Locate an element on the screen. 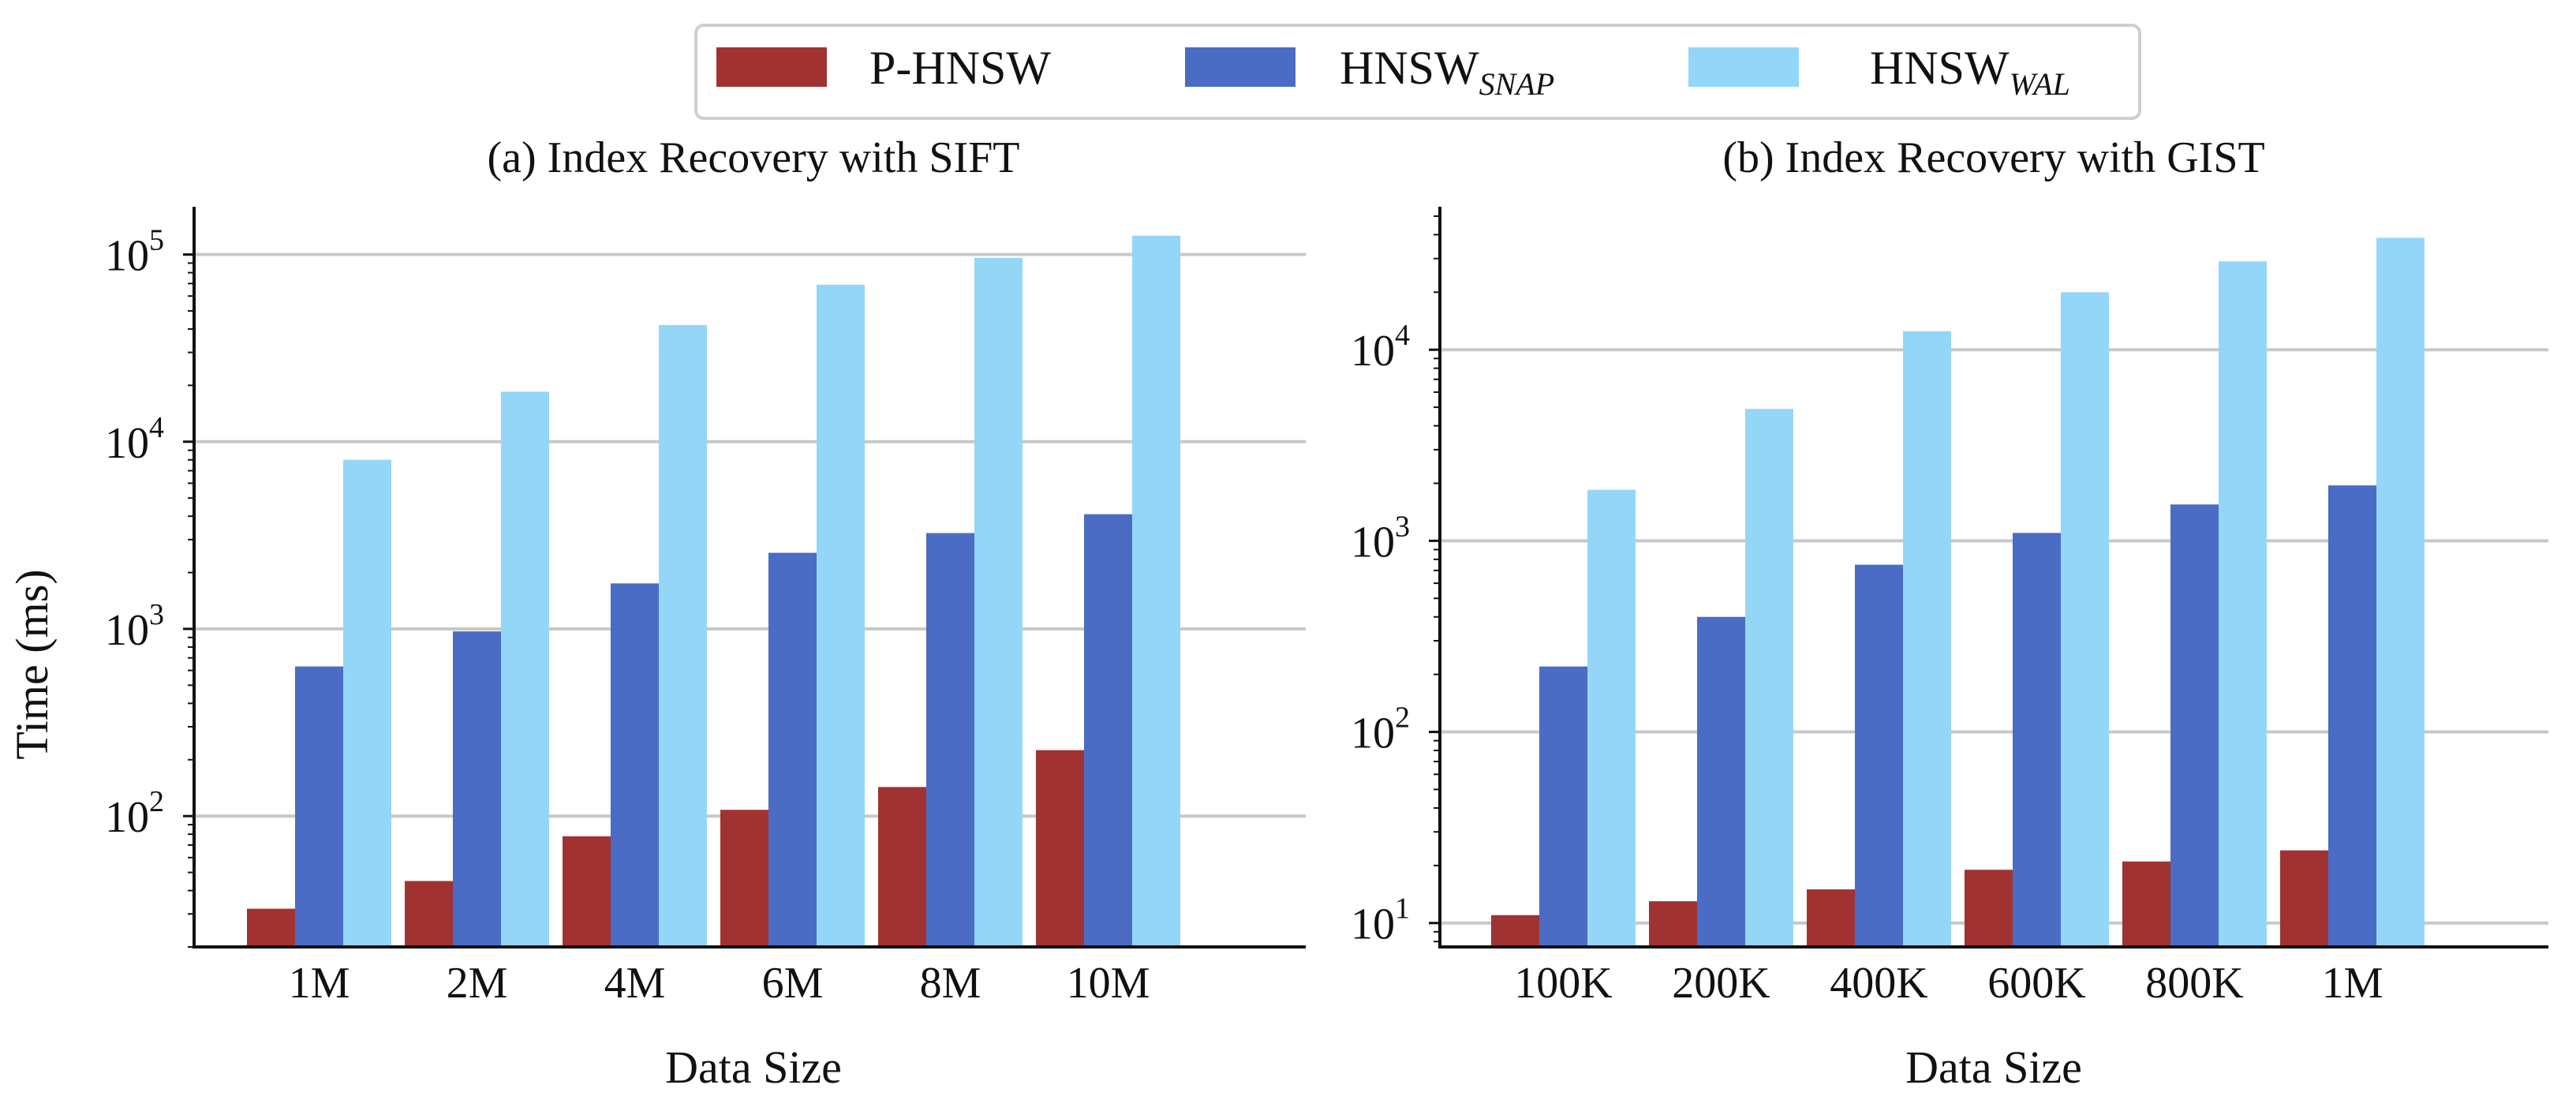 This screenshot has height=1100, width=2576. bar-hnsw-snap-800k is located at coordinates (2194, 725).